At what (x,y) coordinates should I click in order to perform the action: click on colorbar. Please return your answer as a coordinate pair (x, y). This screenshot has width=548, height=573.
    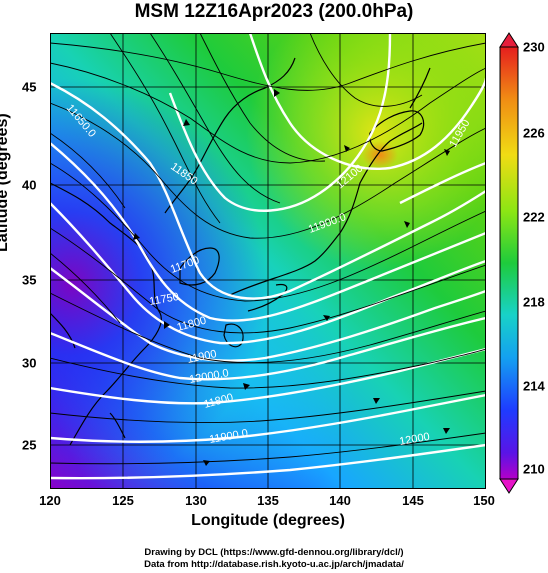
    Looking at the image, I should click on (509, 263).